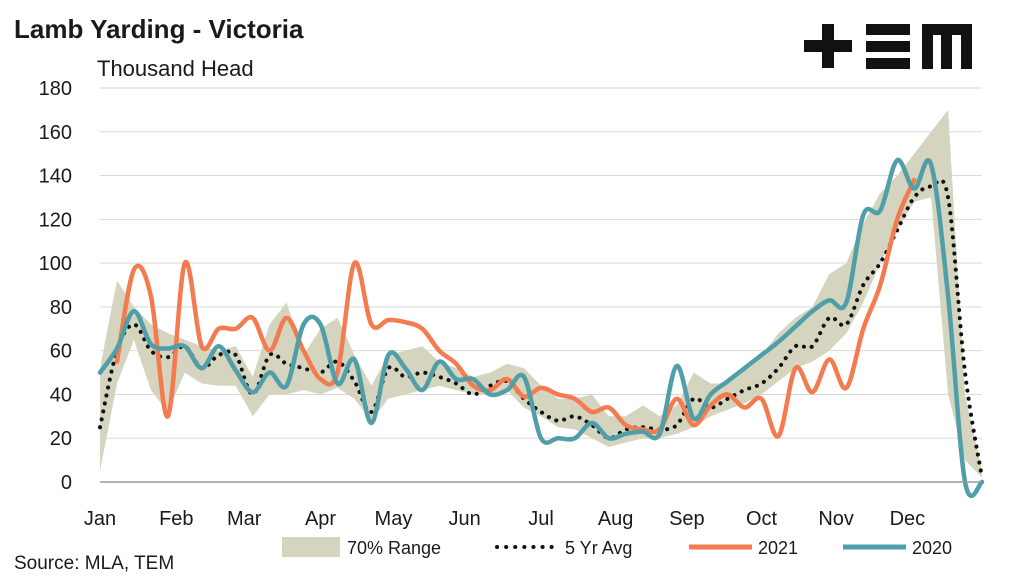 The image size is (1024, 584). Describe the element at coordinates (888, 46) in the screenshot. I see `tem-logo-icon` at that location.